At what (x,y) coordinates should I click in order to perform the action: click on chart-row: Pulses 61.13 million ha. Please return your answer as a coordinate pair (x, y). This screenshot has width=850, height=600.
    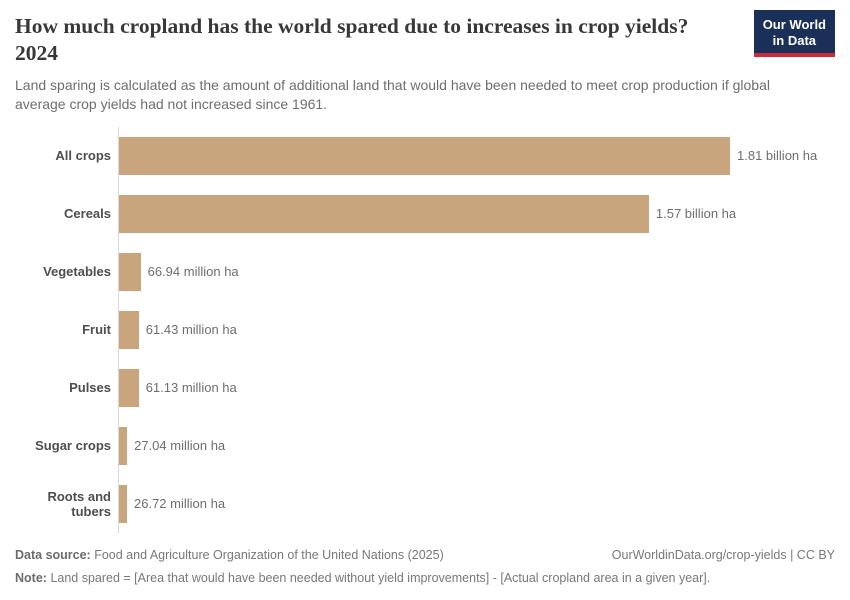
    Looking at the image, I should click on (425, 388).